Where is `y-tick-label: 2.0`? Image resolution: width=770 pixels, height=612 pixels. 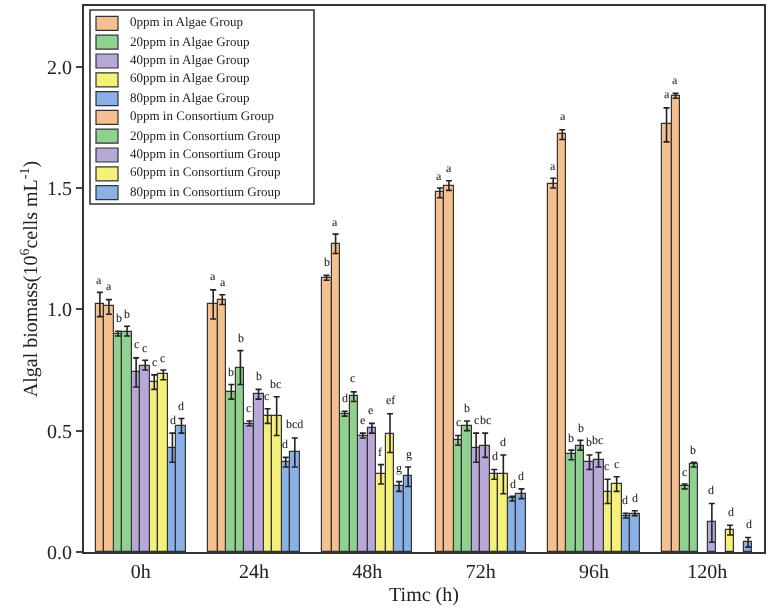 y-tick-label: 2.0 is located at coordinates (59, 68).